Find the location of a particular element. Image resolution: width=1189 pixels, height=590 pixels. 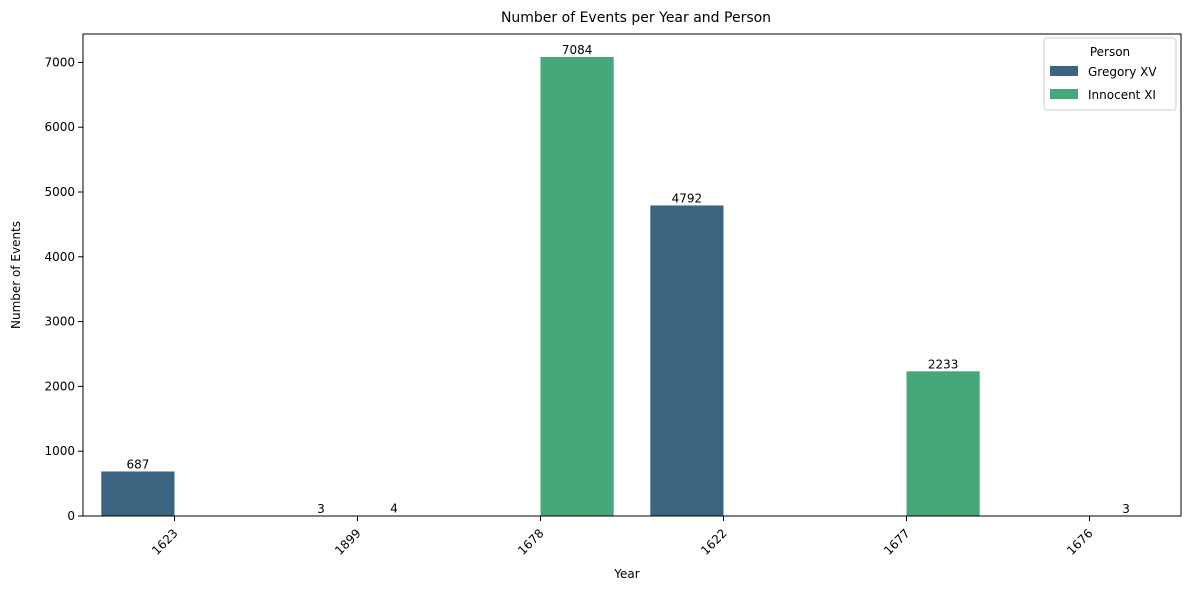

bar-value-label: 687 is located at coordinates (137, 464).